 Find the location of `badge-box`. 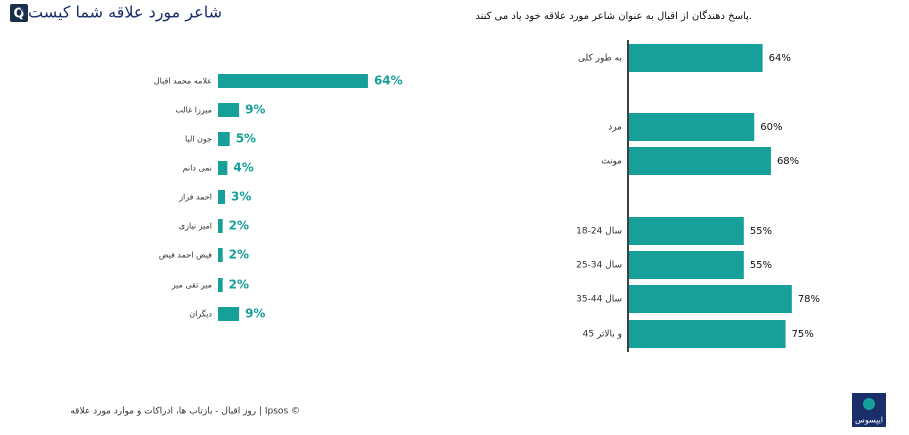

badge-box is located at coordinates (19, 13).